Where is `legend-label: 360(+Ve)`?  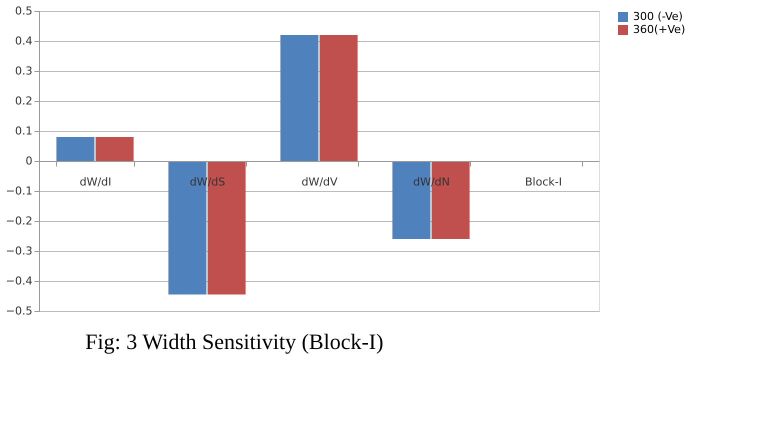
legend-label: 360(+Ve) is located at coordinates (659, 29).